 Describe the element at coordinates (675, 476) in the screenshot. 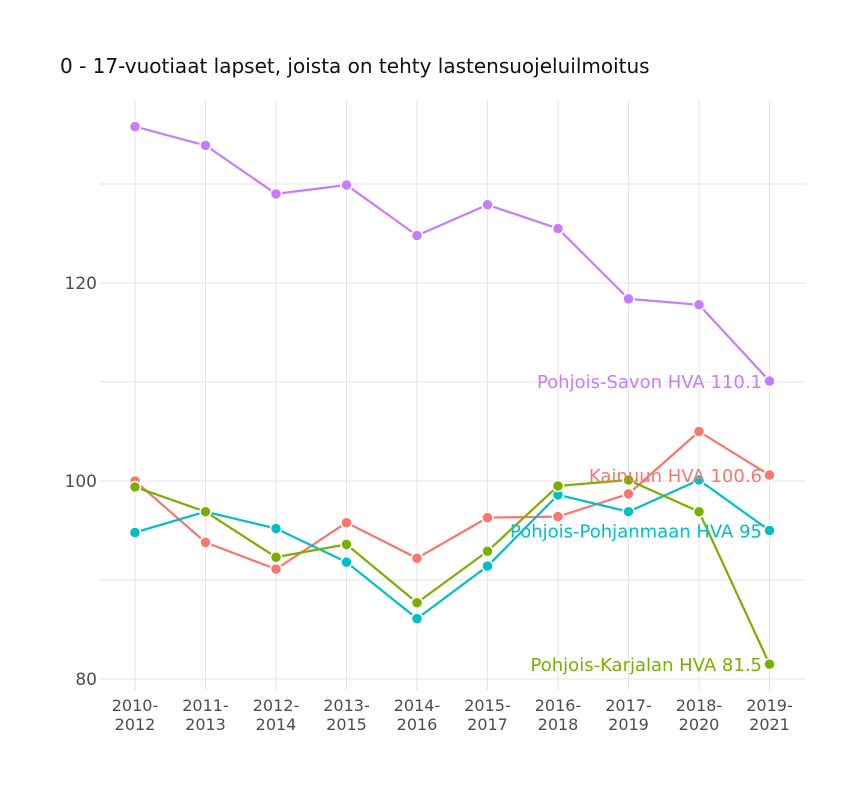

I see `series-end-label: Kainuun HVA 100.6` at that location.